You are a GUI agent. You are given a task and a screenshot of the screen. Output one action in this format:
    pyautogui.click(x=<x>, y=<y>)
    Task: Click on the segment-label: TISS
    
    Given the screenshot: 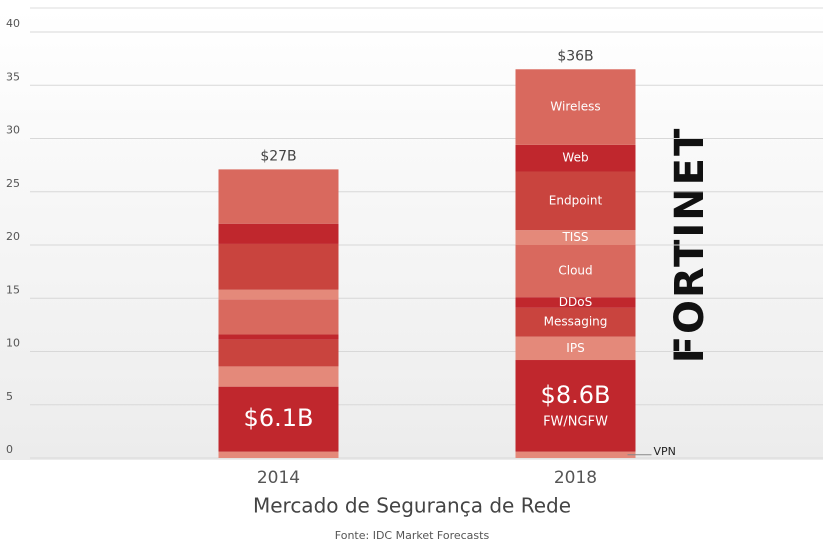 What is the action you would take?
    pyautogui.click(x=574, y=237)
    